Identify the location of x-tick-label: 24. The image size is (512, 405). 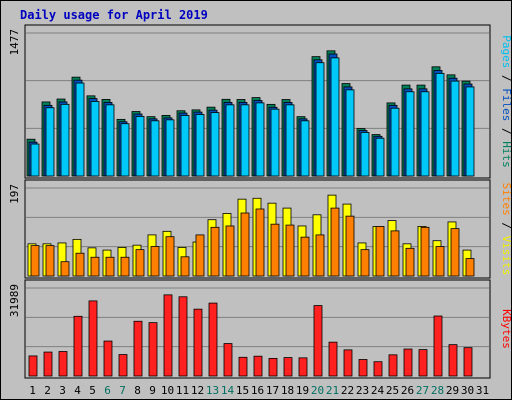
(378, 390).